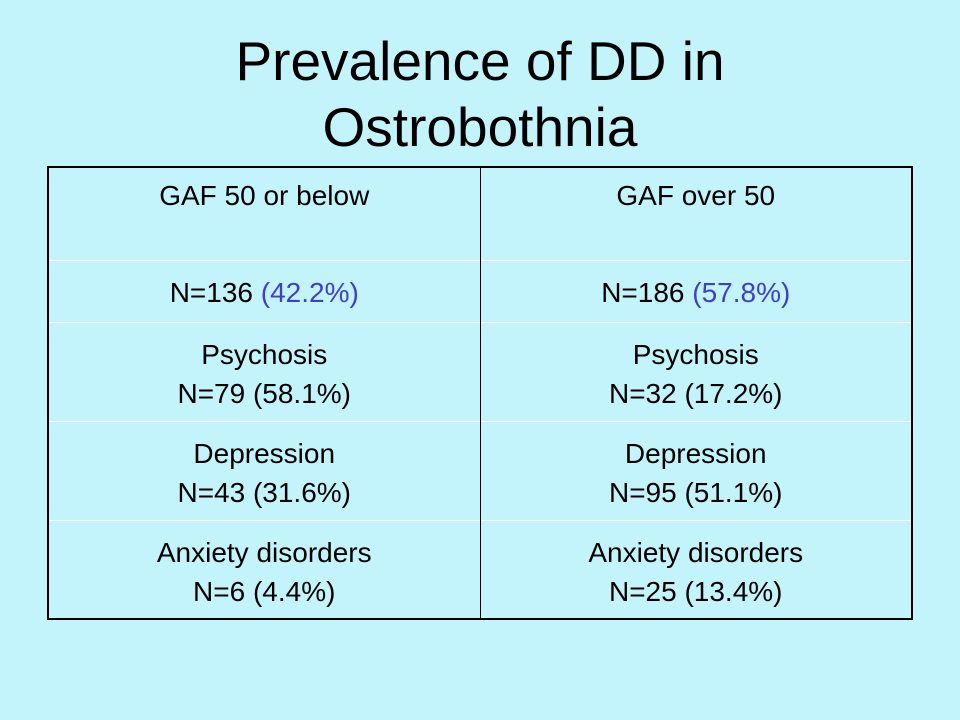 The height and width of the screenshot is (720, 960). I want to click on diagnosis-cell: Depression N=95 (51.1%), so click(695, 470).